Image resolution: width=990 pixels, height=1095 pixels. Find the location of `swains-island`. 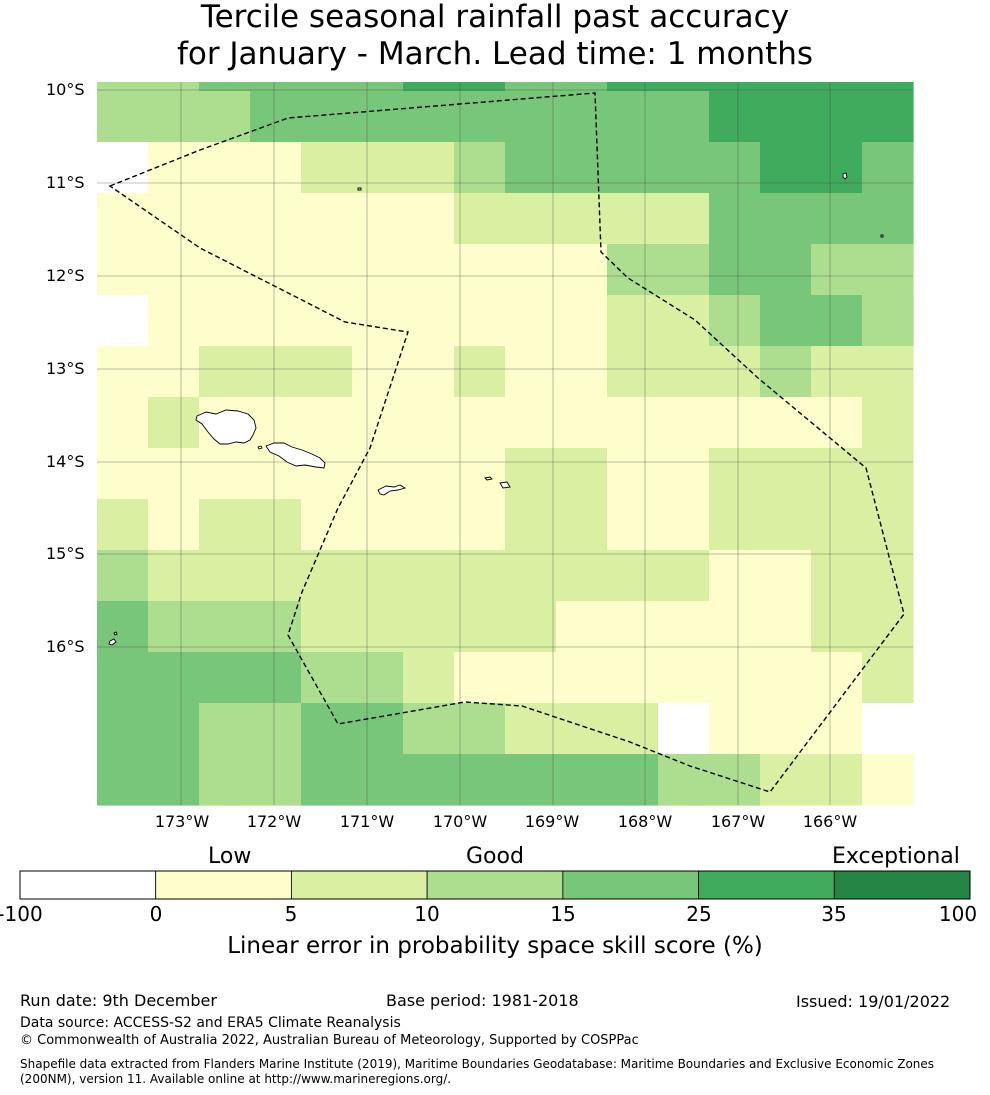

swains-island is located at coordinates (359, 189).